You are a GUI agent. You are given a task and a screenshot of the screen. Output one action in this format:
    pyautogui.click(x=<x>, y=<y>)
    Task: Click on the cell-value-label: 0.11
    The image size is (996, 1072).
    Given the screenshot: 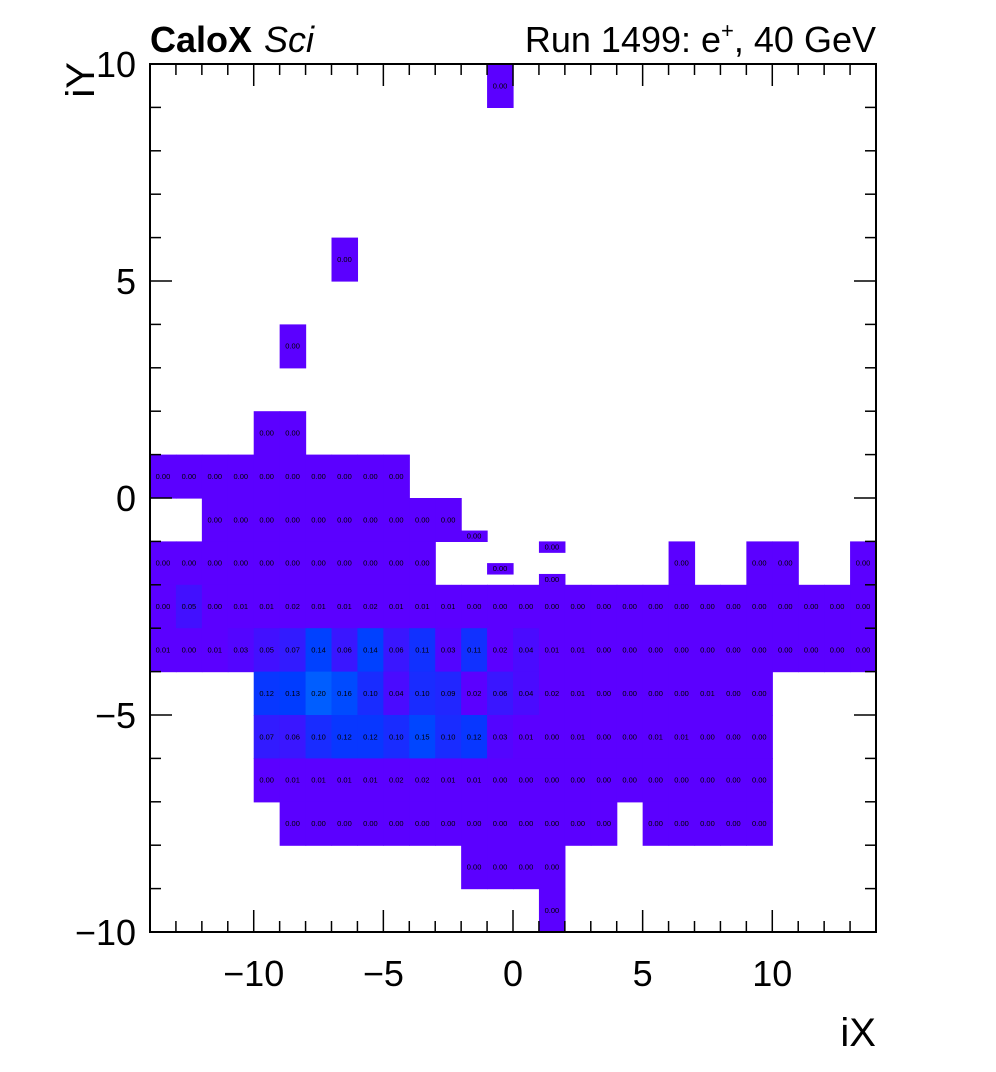 What is the action you would take?
    pyautogui.click(x=474, y=650)
    